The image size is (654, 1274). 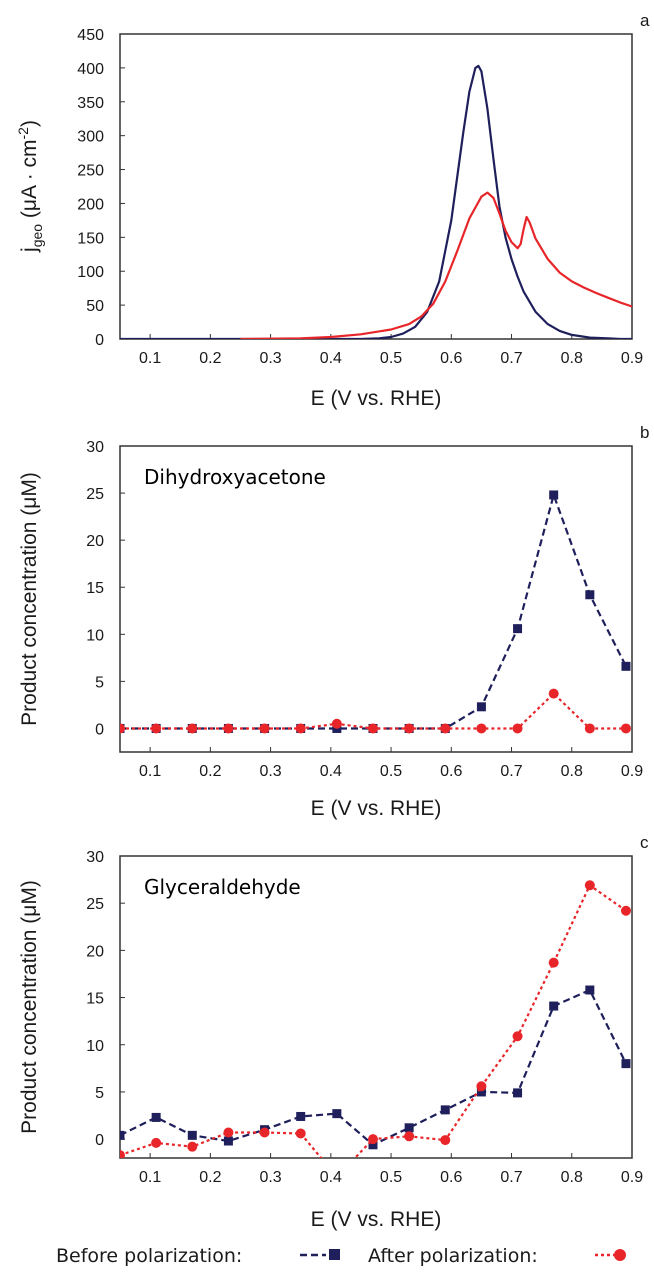 What do you see at coordinates (95, 951) in the screenshot?
I see `panel-c-ytick-label: 20` at bounding box center [95, 951].